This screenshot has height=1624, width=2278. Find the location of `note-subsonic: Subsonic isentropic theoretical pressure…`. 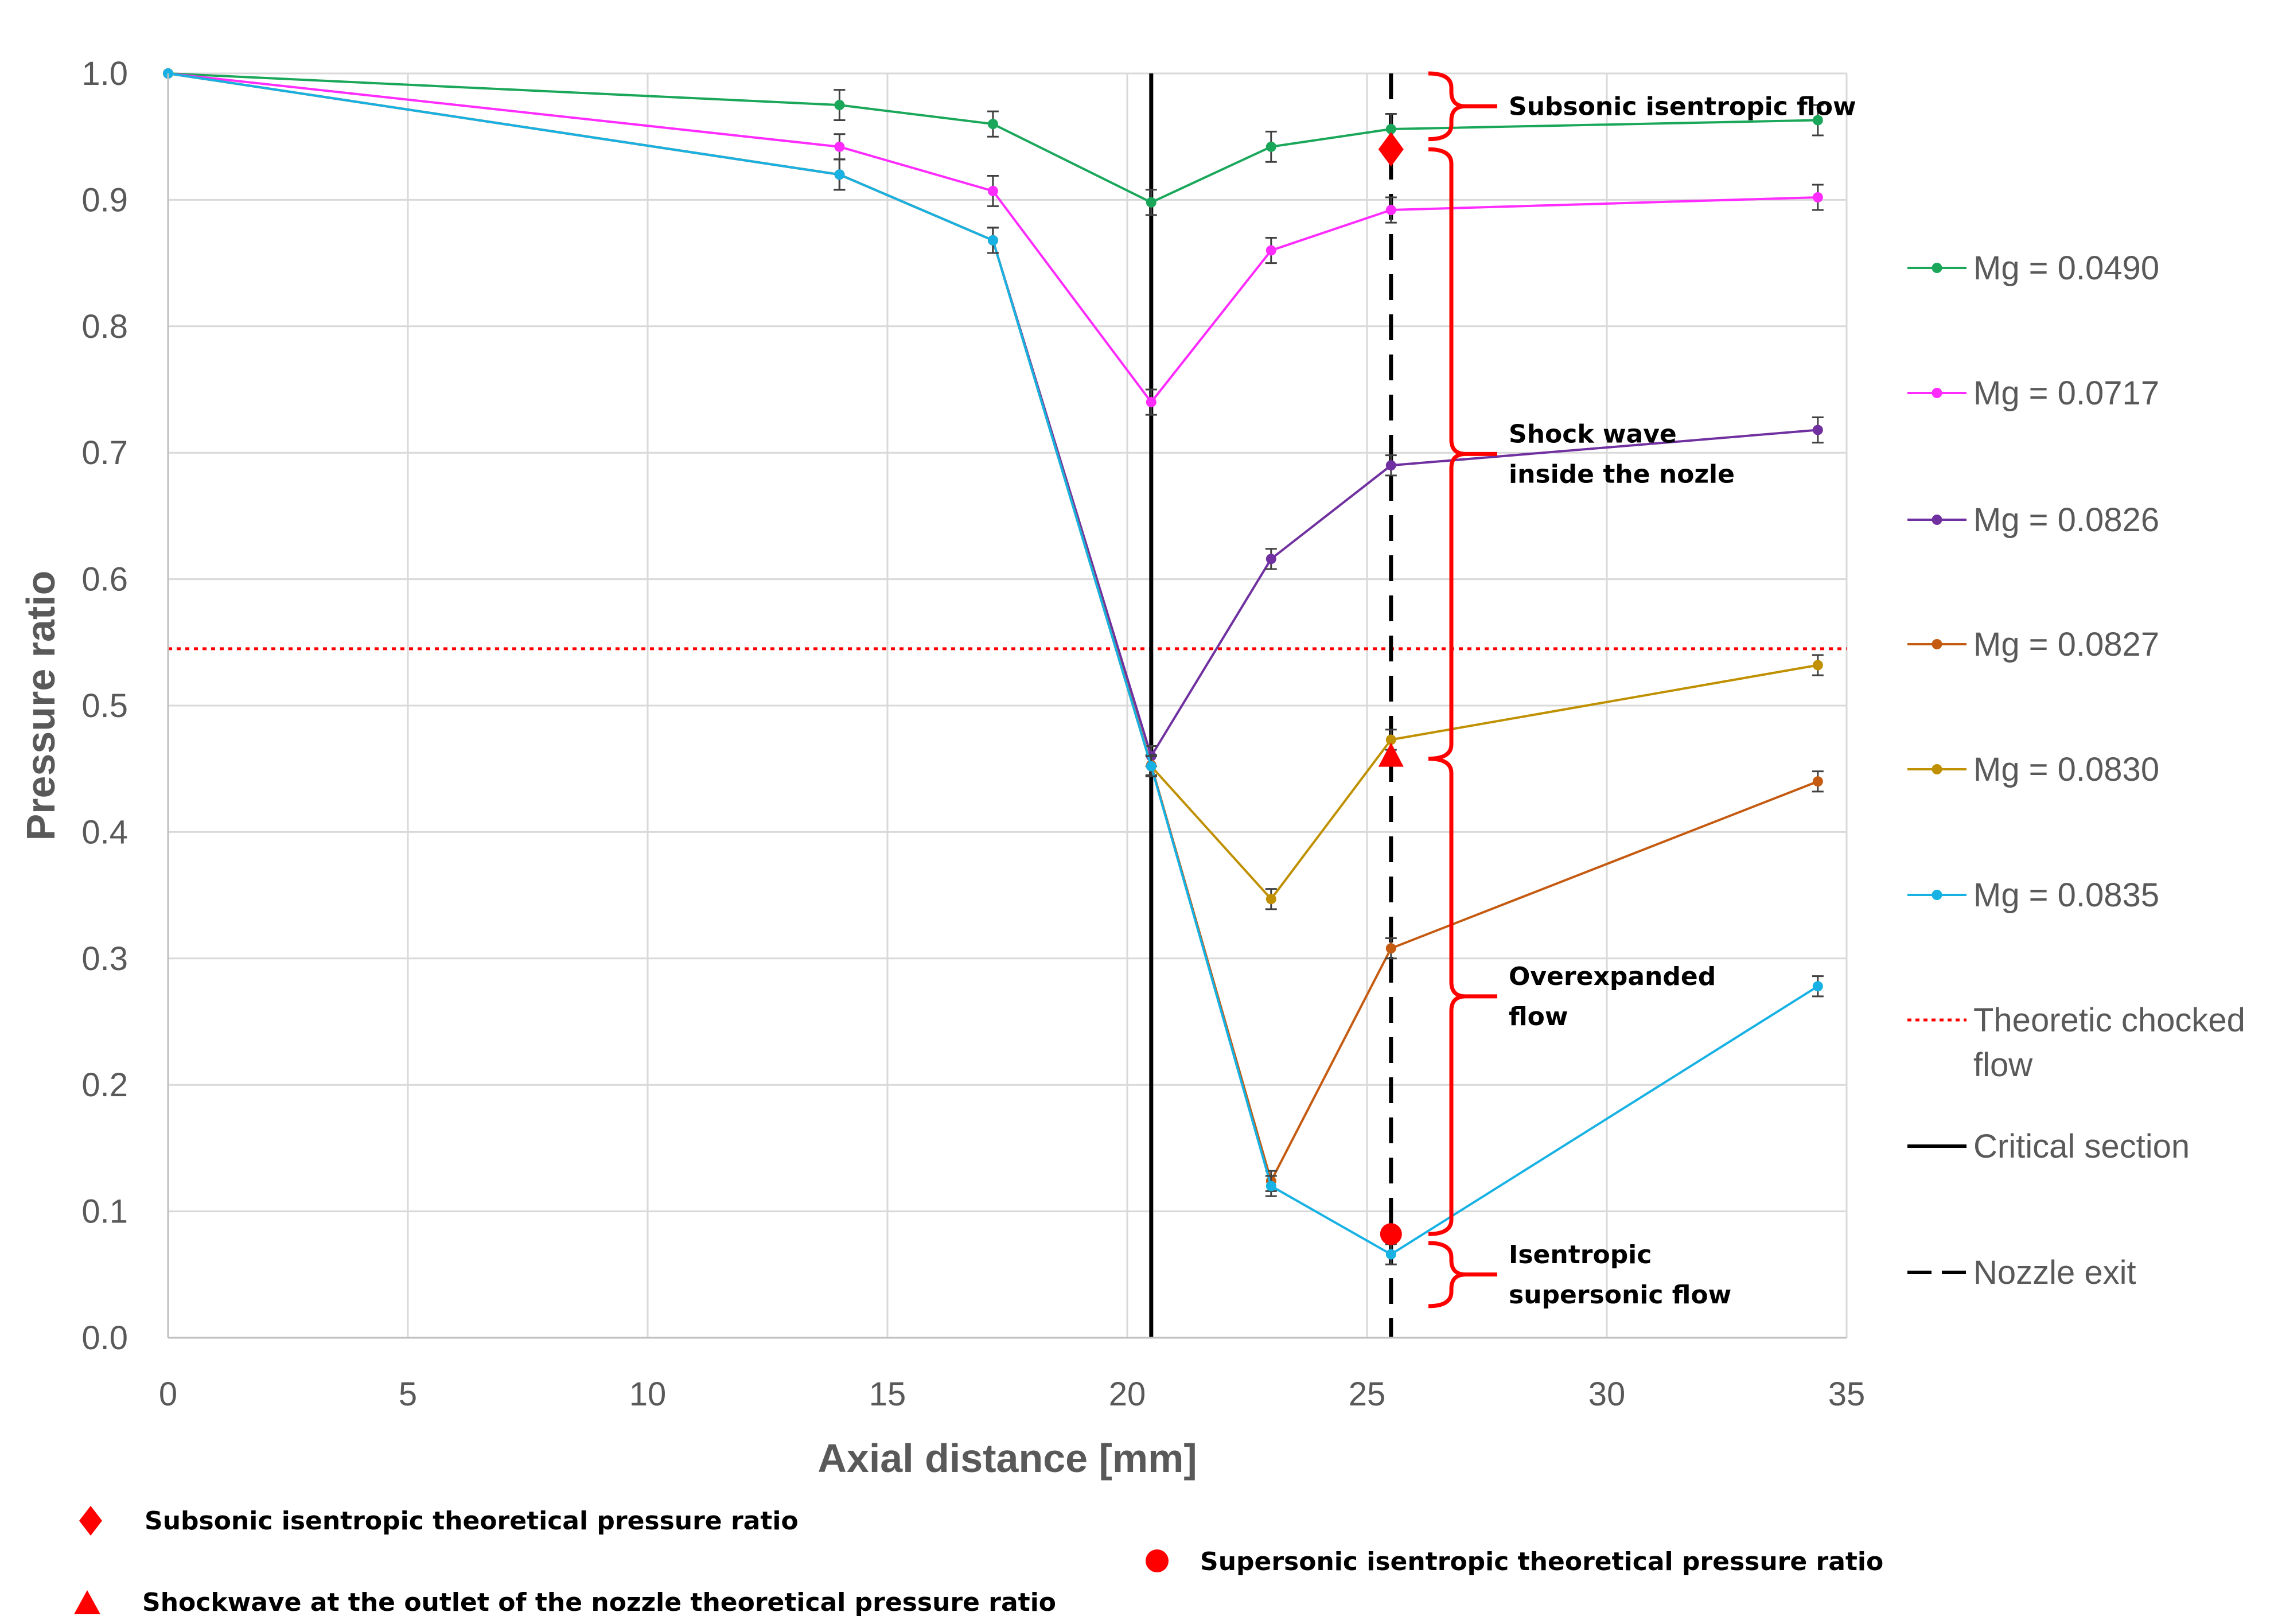

note-subsonic: Subsonic isentropic theoretical pressure… is located at coordinates (472, 1521).